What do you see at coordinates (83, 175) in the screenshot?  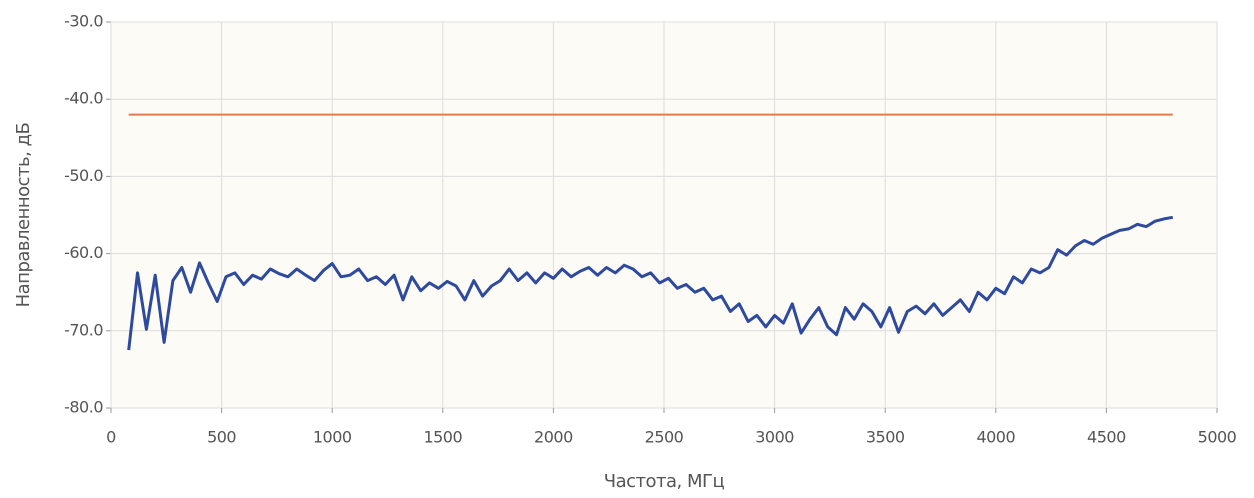 I see `y-tick-label: -50.0` at bounding box center [83, 175].